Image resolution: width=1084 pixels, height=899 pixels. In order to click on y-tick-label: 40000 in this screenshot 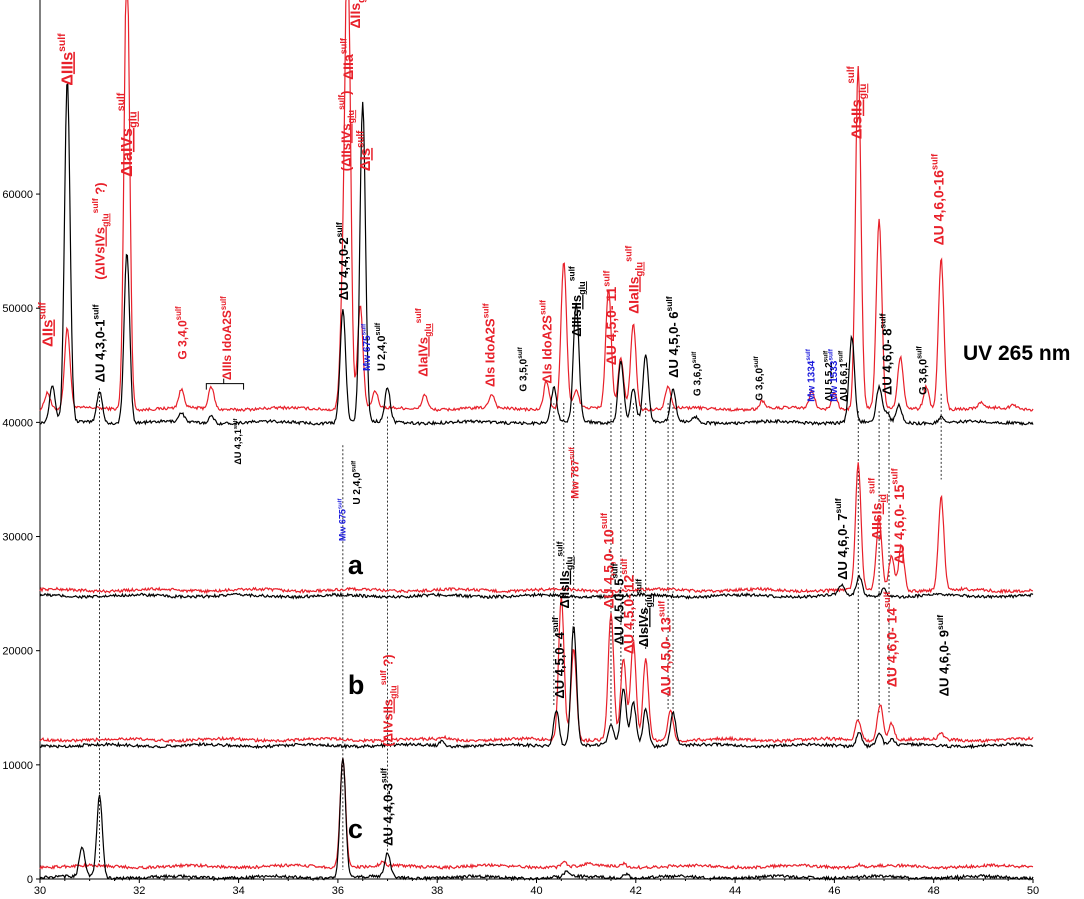, I will do `click(17, 423)`.